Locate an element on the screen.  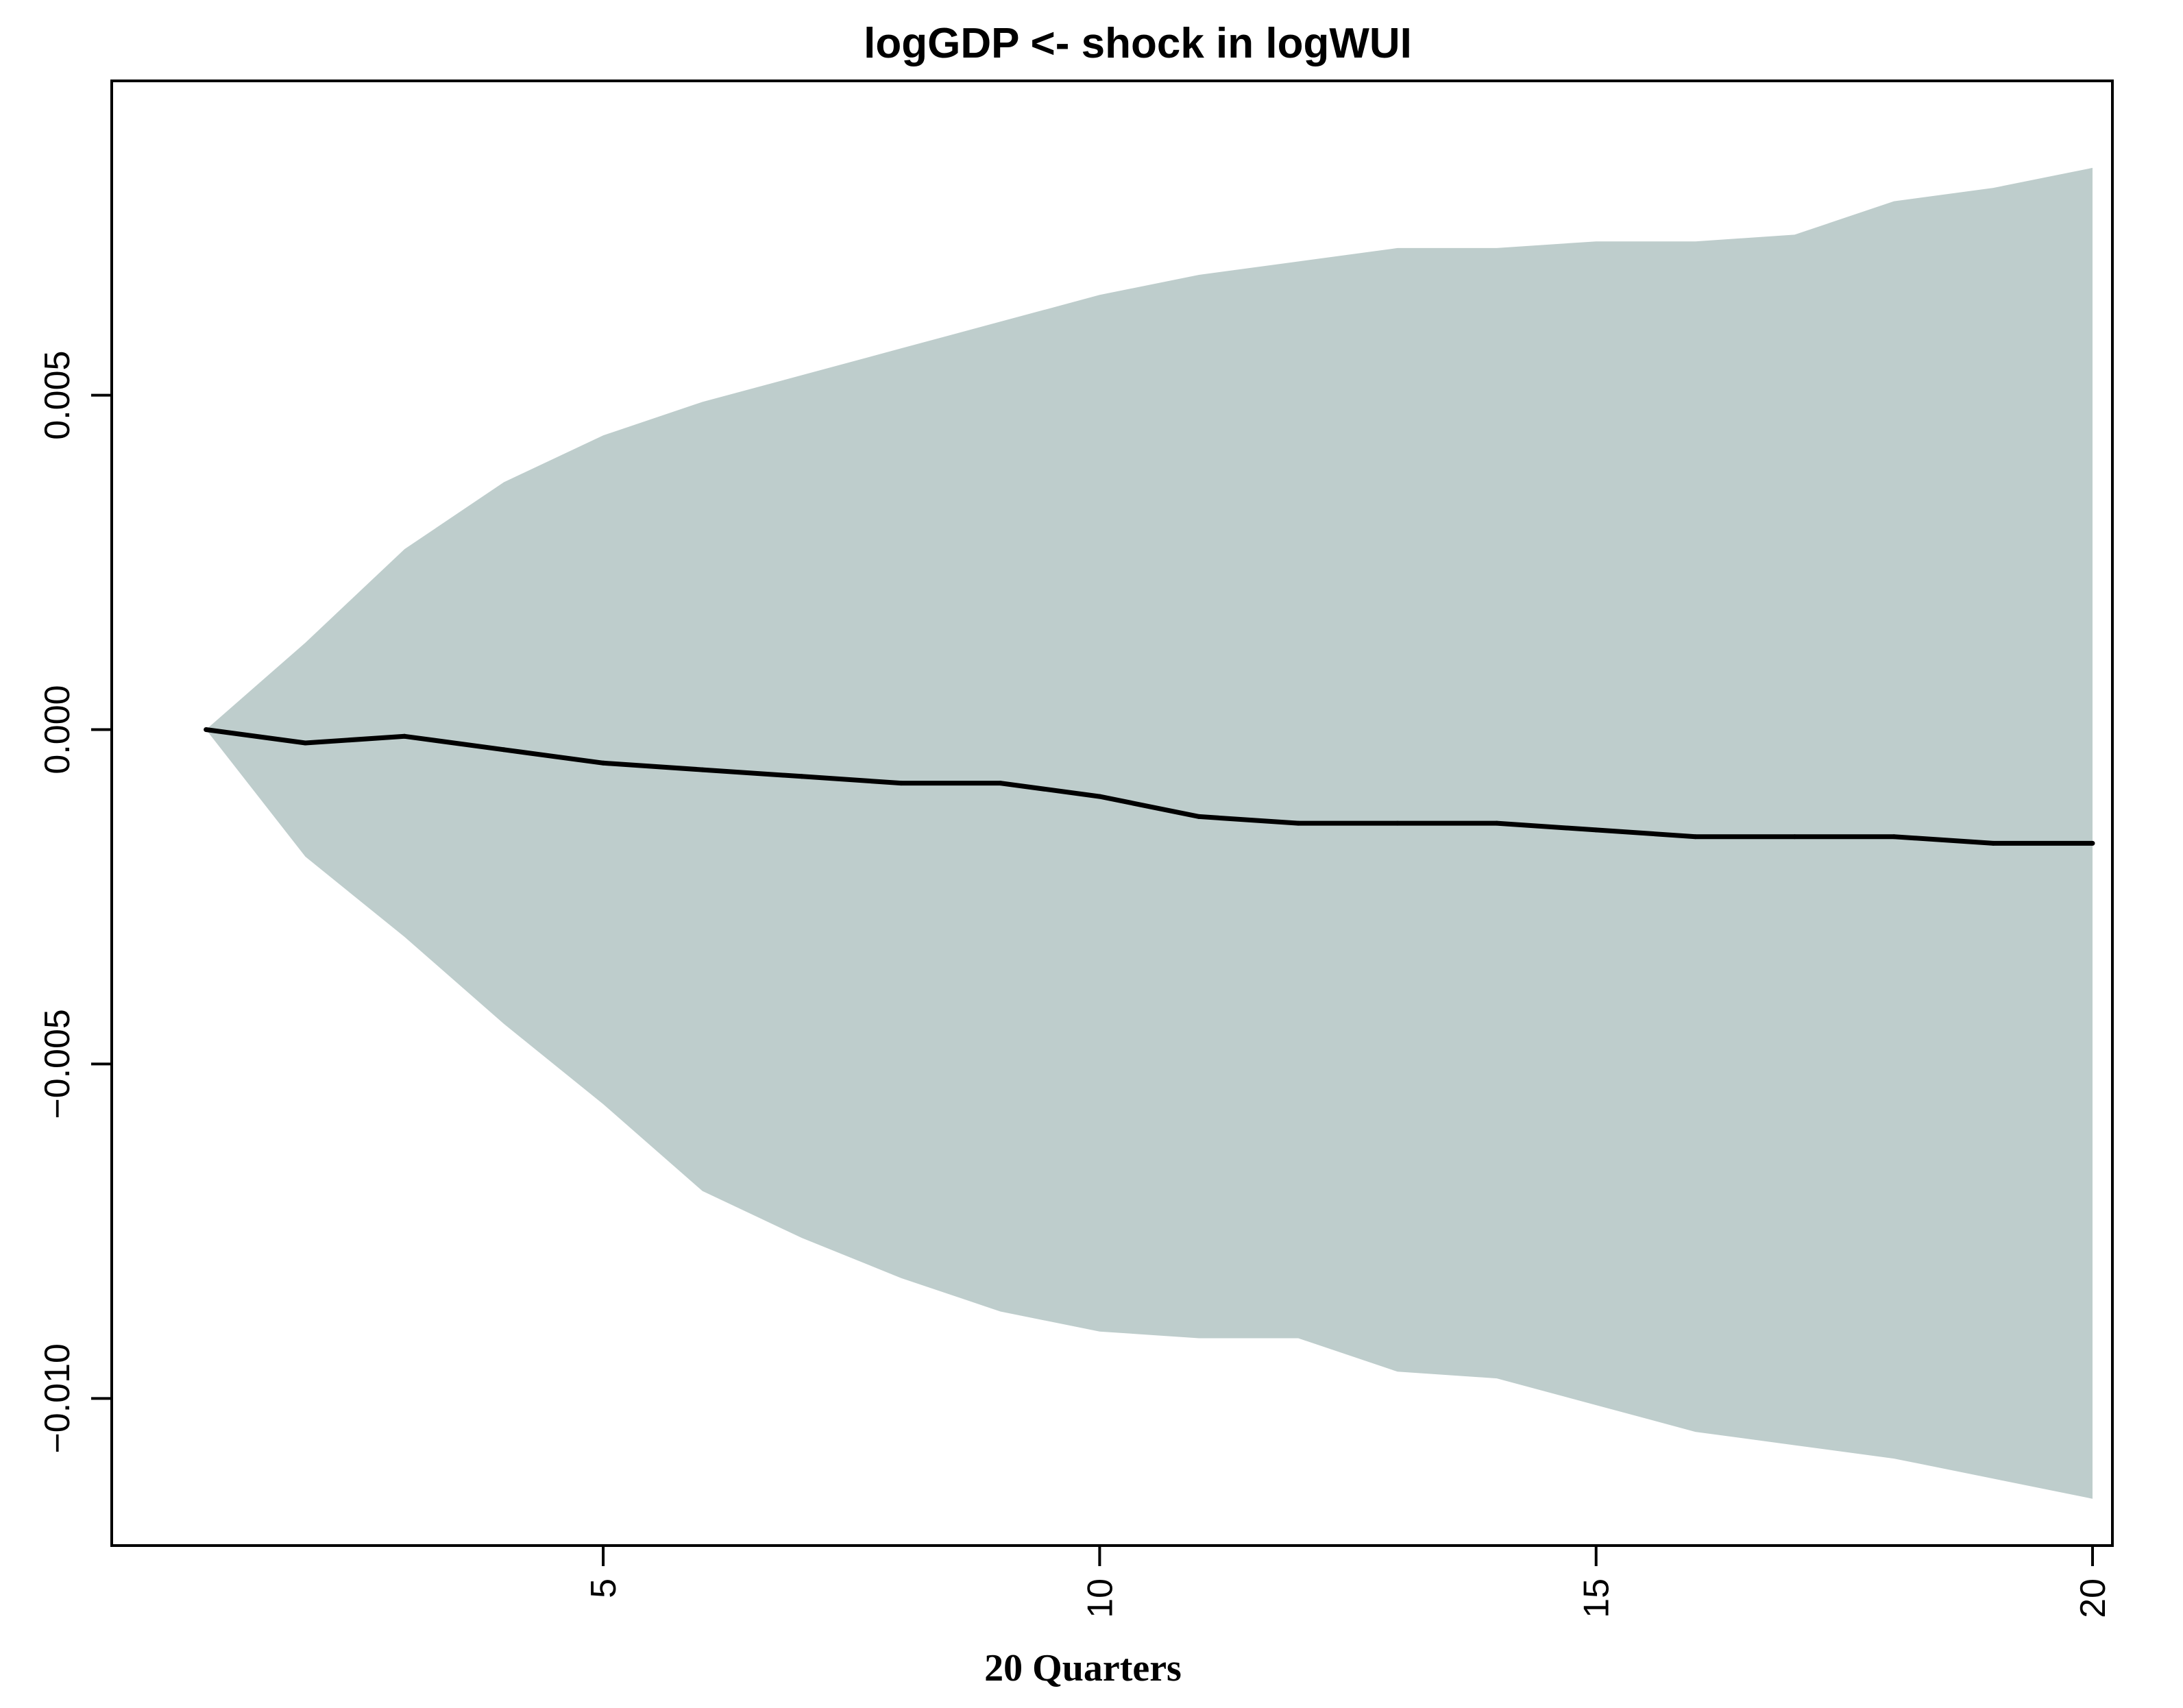
y-axis: −0.010 −0.005 0.000 0.005 is located at coordinates (75, 903).